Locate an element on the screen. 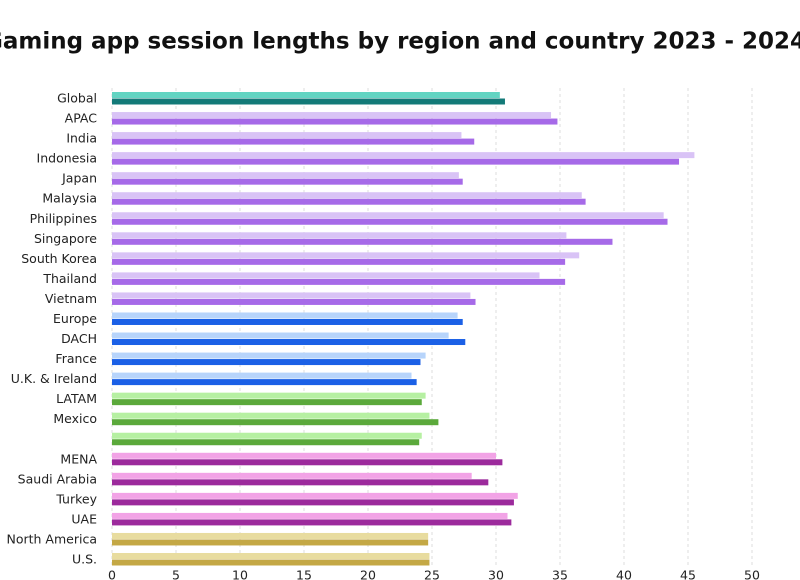  y-tick-label: Turkey is located at coordinates (76, 498).